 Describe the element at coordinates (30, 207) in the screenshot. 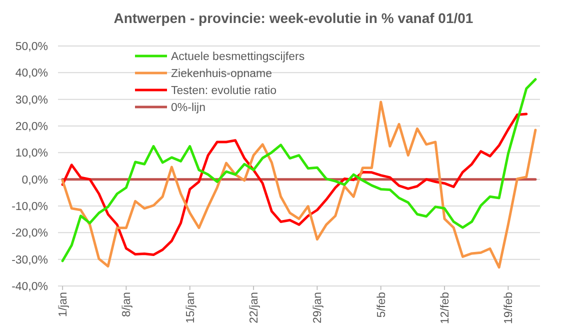

I see `y-tick-label: -10,0%` at that location.